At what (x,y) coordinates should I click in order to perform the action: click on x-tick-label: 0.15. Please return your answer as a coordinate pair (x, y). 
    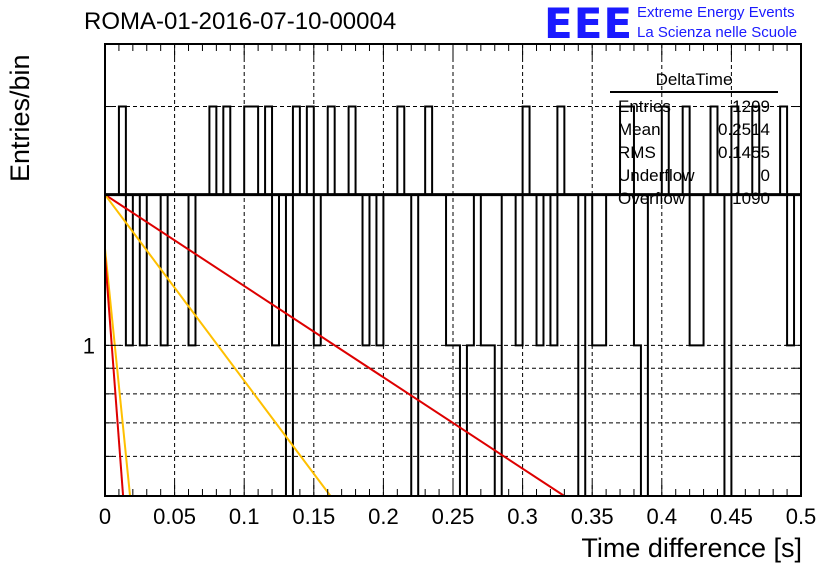
    Looking at the image, I should click on (313, 516).